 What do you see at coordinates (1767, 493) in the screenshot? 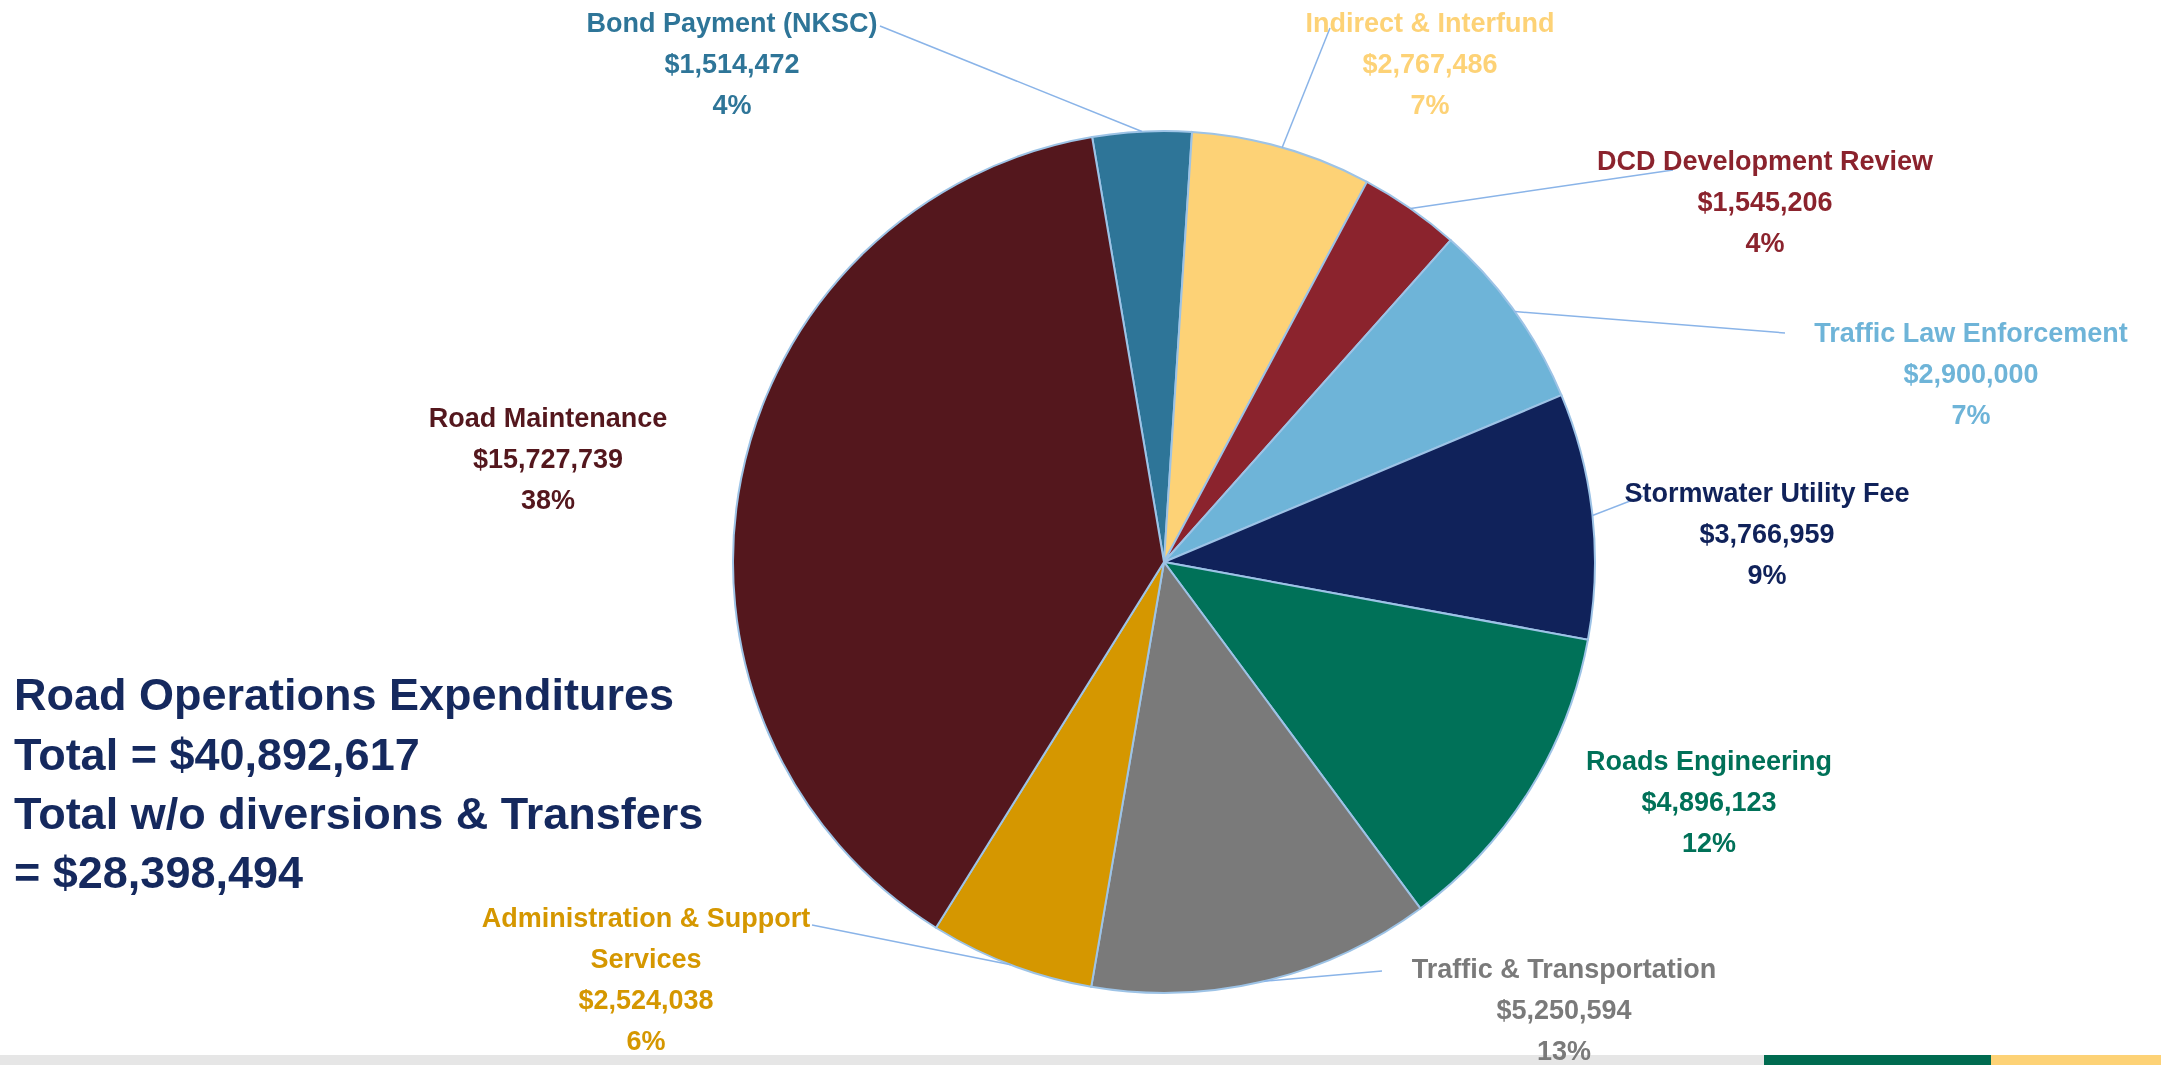
I see `slice-label: Stormwater Utility Fee` at bounding box center [1767, 493].